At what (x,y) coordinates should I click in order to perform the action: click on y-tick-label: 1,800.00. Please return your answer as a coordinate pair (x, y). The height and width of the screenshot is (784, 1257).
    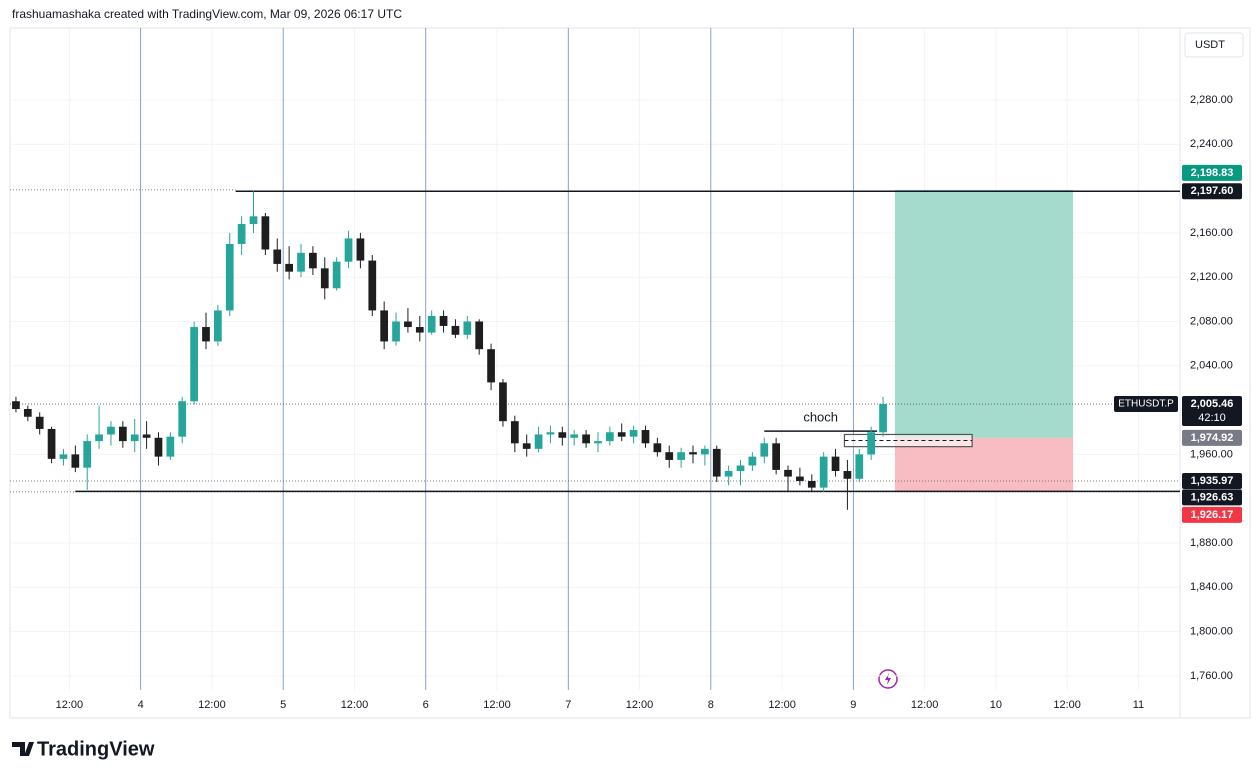
    Looking at the image, I should click on (1211, 632).